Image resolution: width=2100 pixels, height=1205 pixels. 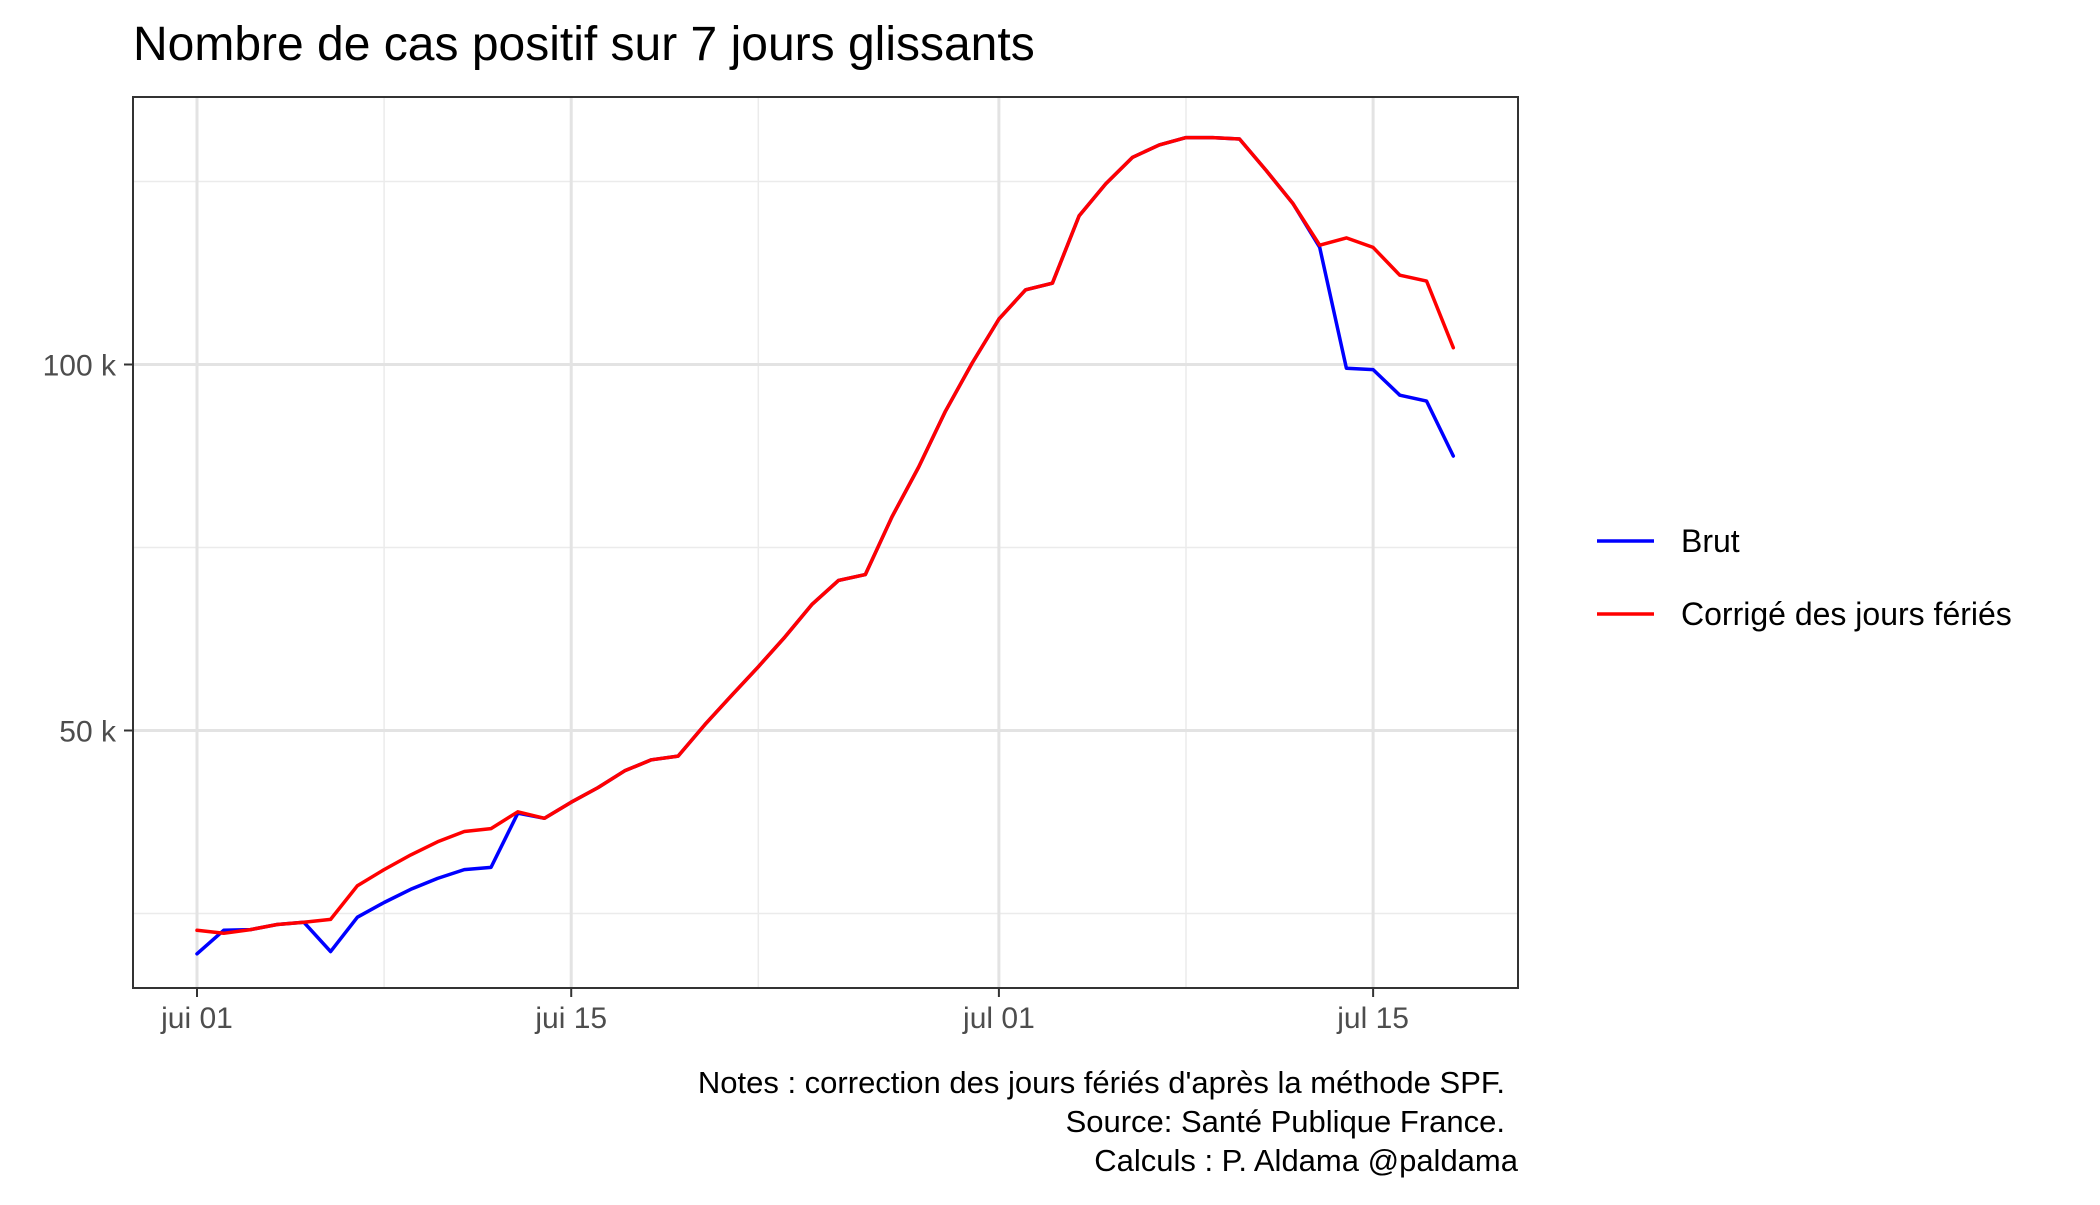 What do you see at coordinates (570, 1018) in the screenshot?
I see `x-tick-label: jui 15` at bounding box center [570, 1018].